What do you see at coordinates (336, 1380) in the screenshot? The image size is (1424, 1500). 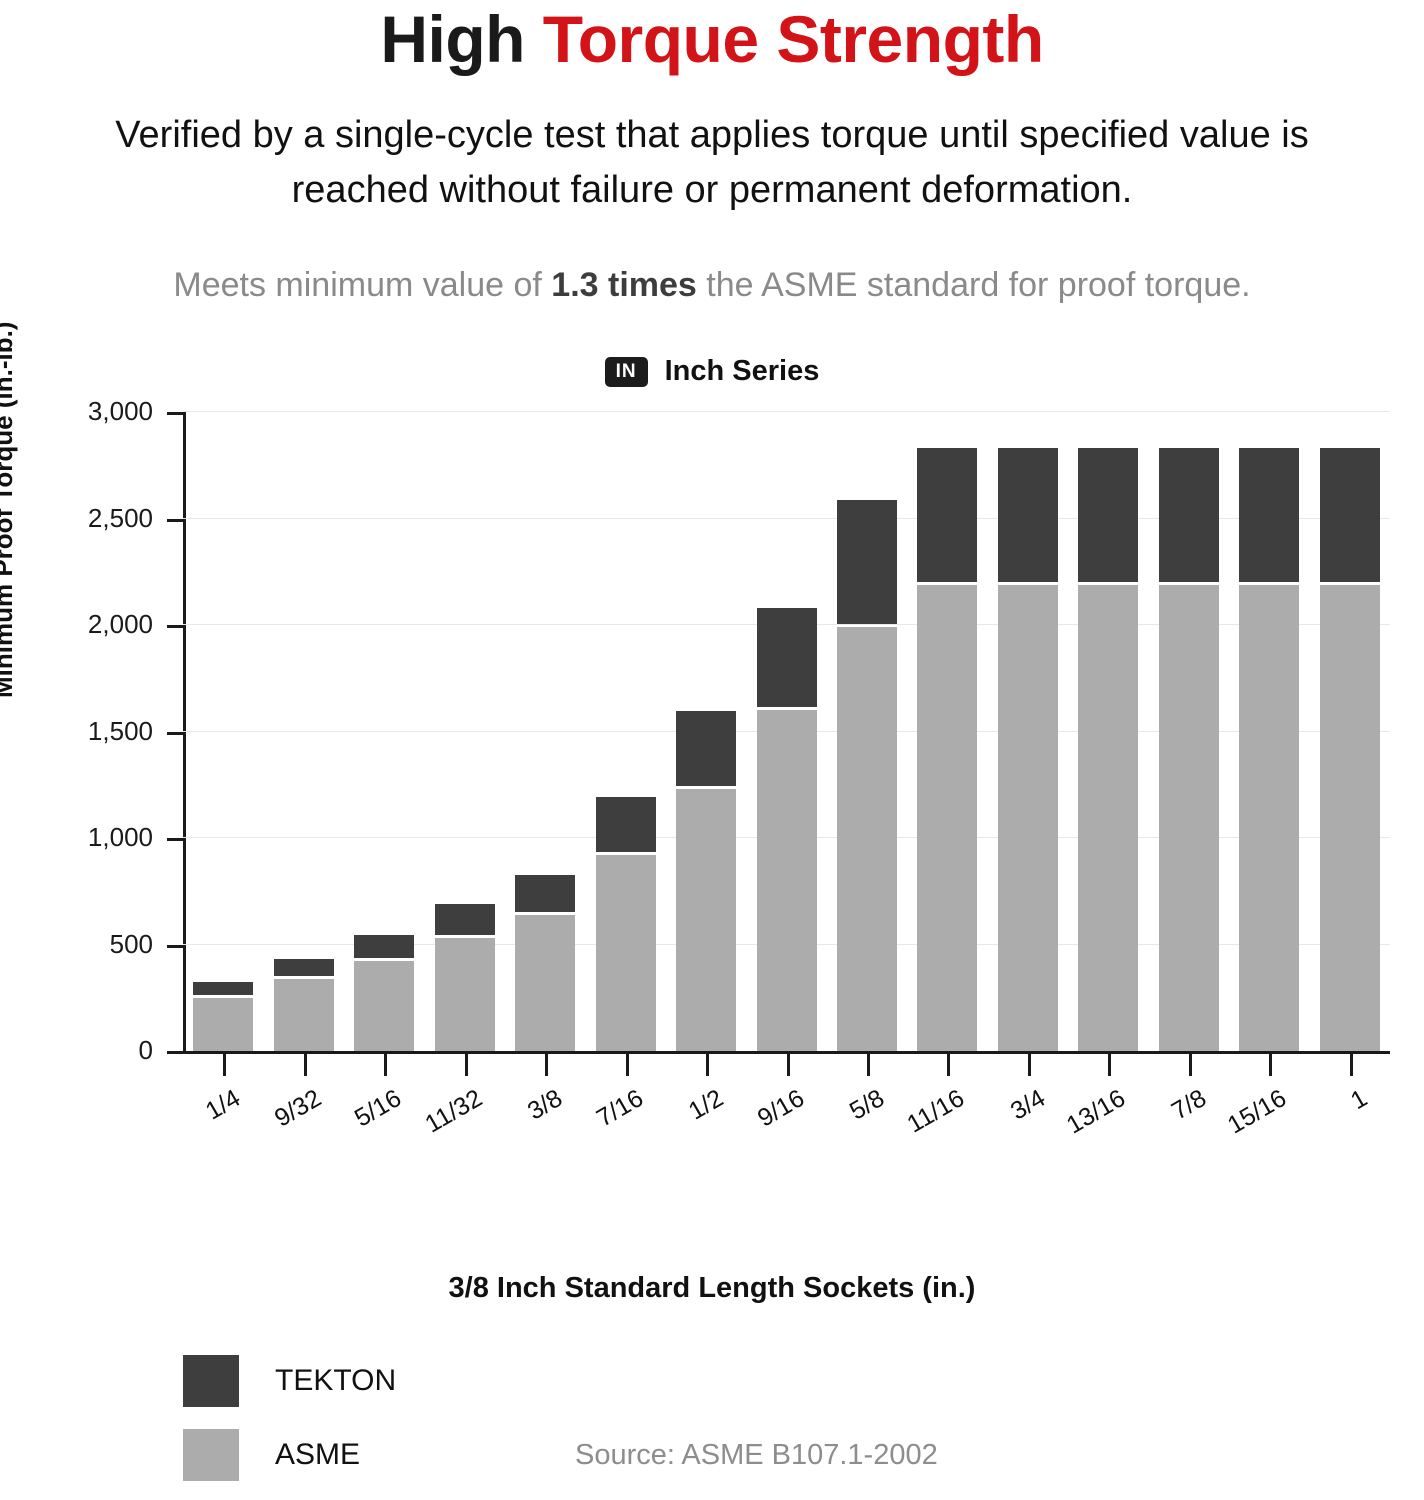 I see `legend-label-tekton: TEKTON` at bounding box center [336, 1380].